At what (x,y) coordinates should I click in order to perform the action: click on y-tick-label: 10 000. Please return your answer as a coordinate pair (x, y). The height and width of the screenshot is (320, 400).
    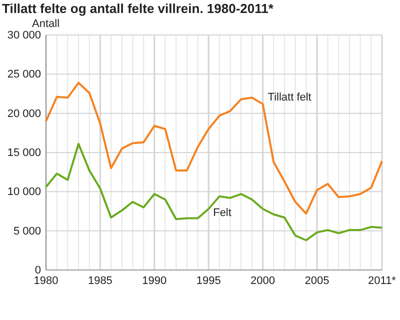
    Looking at the image, I should click on (24, 192).